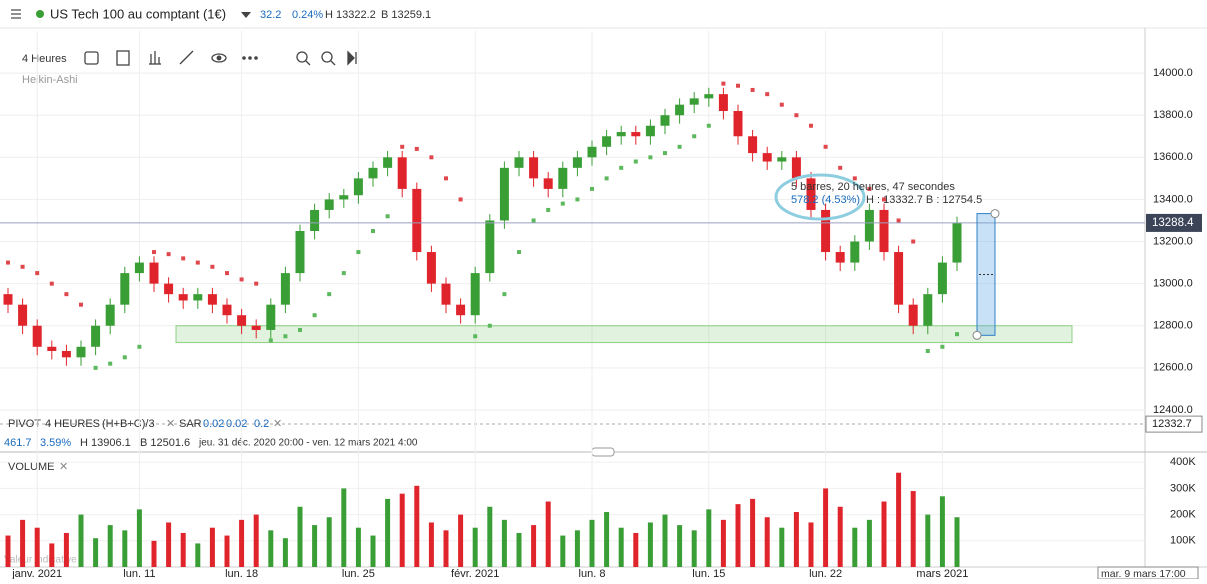  I want to click on x-tick-label: lun. 8, so click(592, 573).